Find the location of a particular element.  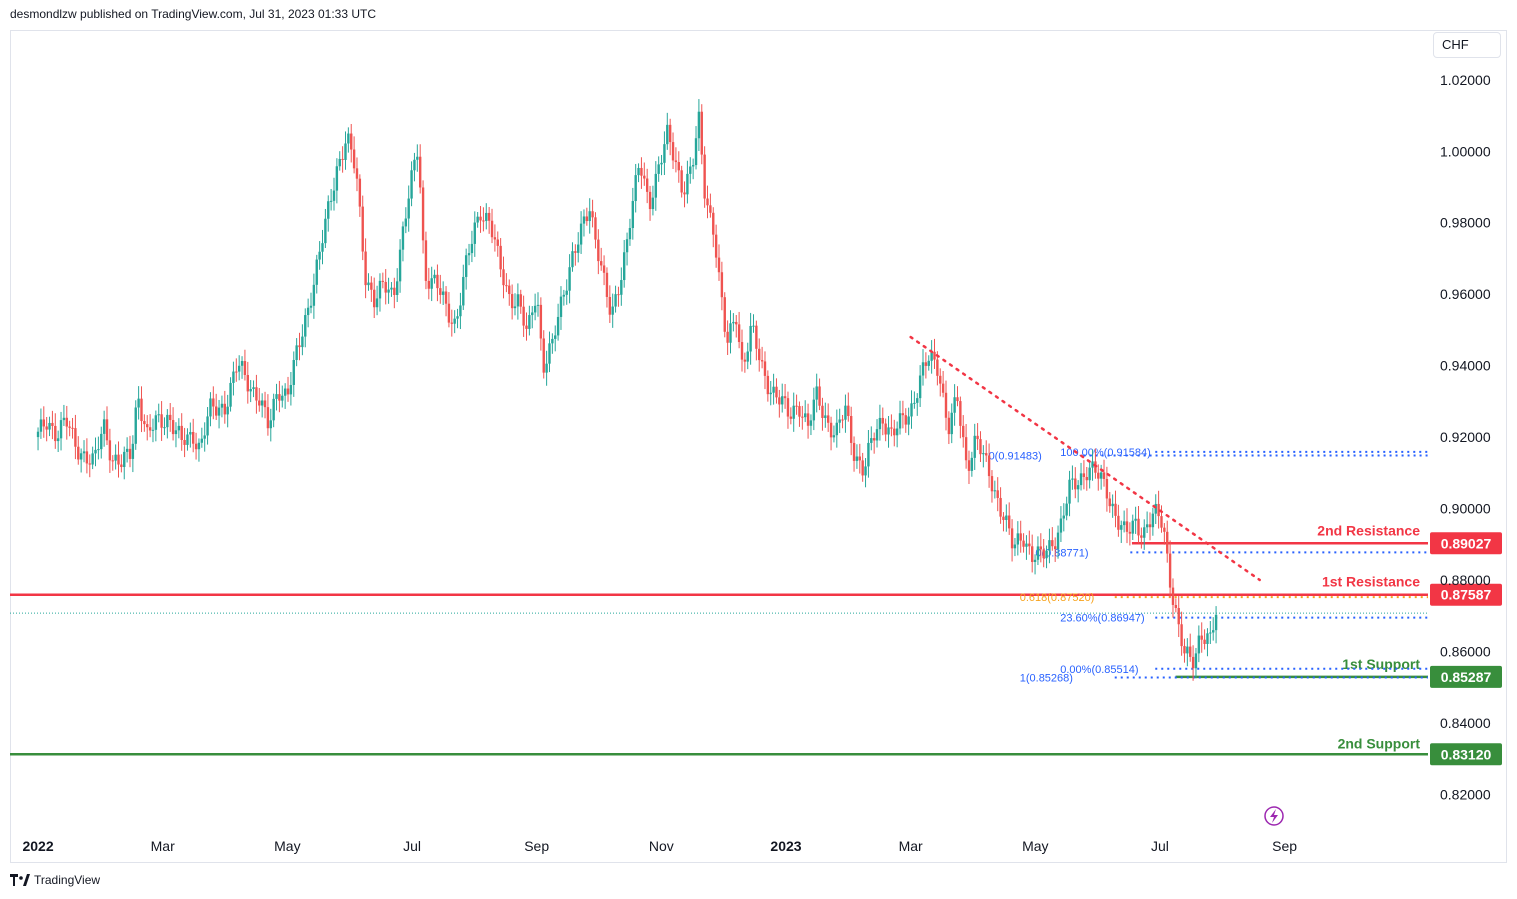

y-tick-label: 1.00000 is located at coordinates (1465, 151).